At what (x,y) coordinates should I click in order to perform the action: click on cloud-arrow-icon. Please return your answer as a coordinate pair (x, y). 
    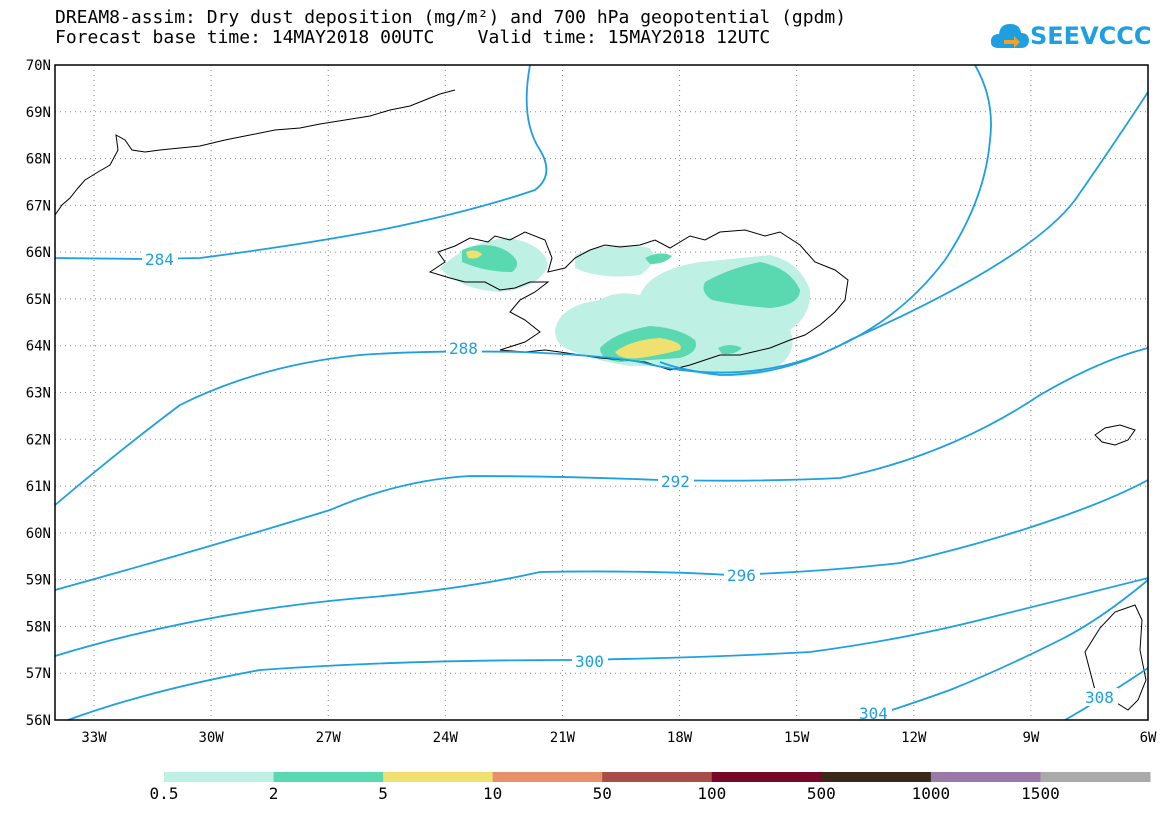
    Looking at the image, I should click on (1009, 36).